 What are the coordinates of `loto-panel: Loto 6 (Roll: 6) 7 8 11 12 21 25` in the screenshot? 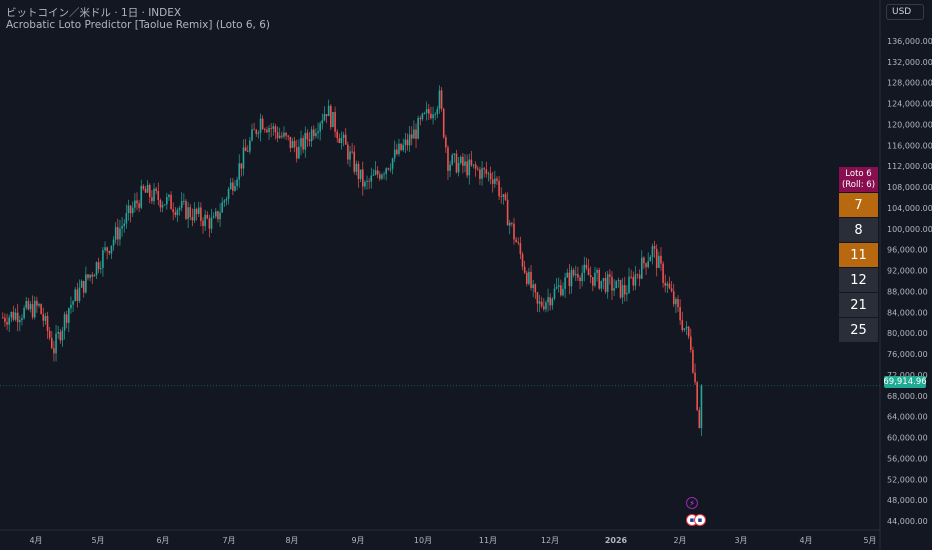 It's located at (858, 254).